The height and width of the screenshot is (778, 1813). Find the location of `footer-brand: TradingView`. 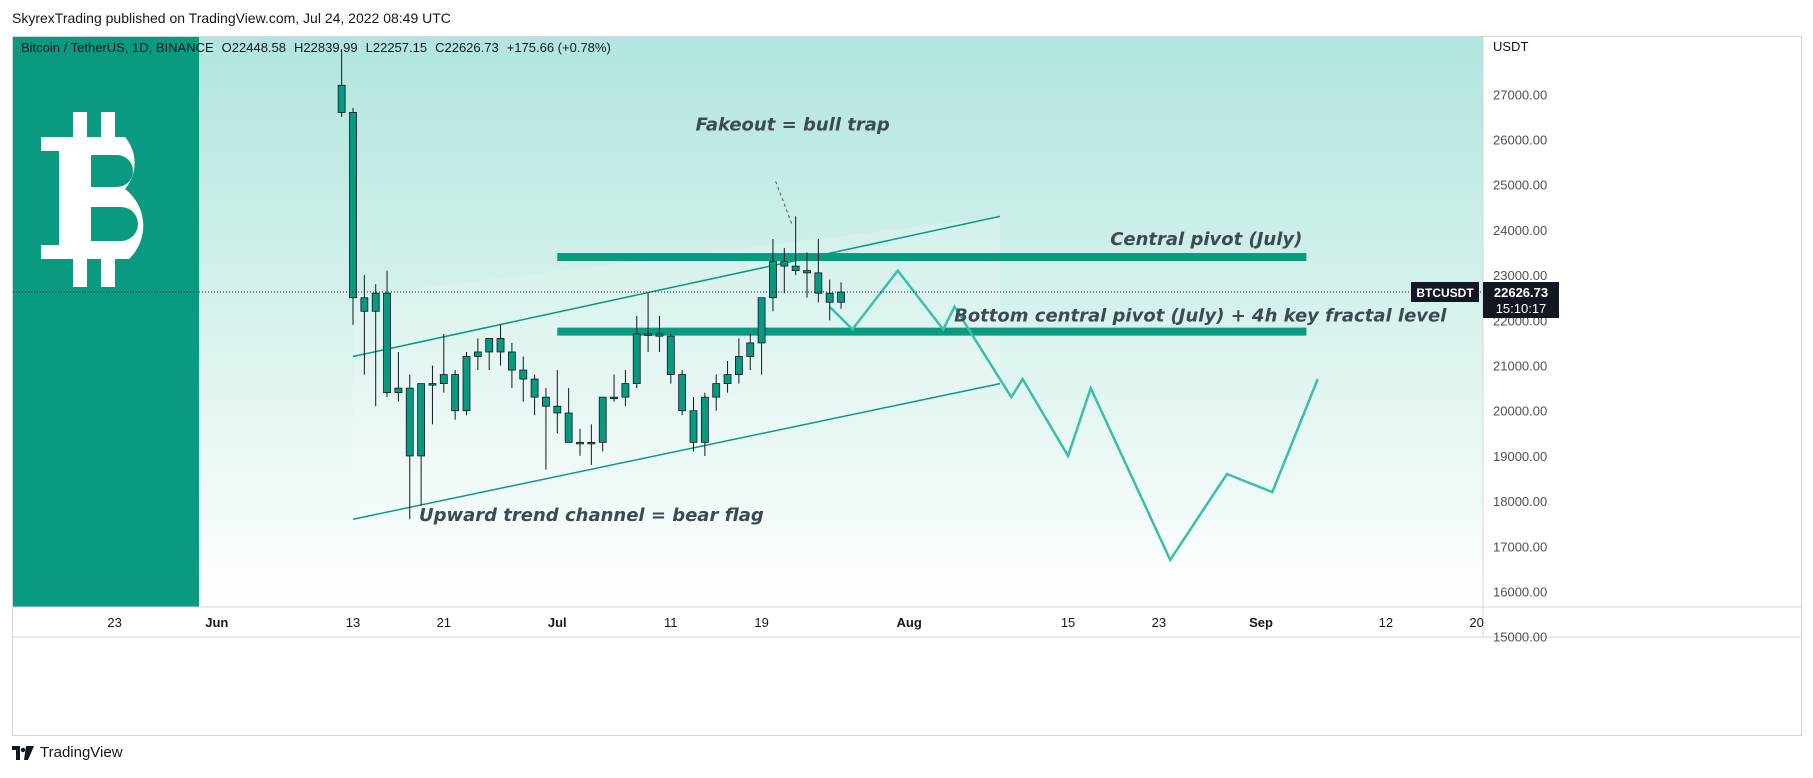

footer-brand: TradingView is located at coordinates (81, 752).